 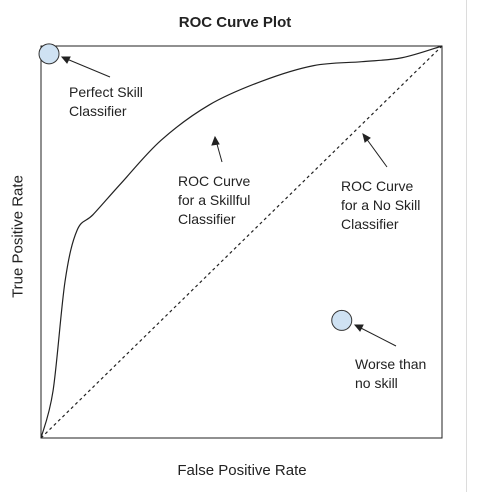 I want to click on annotation-worse: Worse than no skill, so click(x=391, y=373).